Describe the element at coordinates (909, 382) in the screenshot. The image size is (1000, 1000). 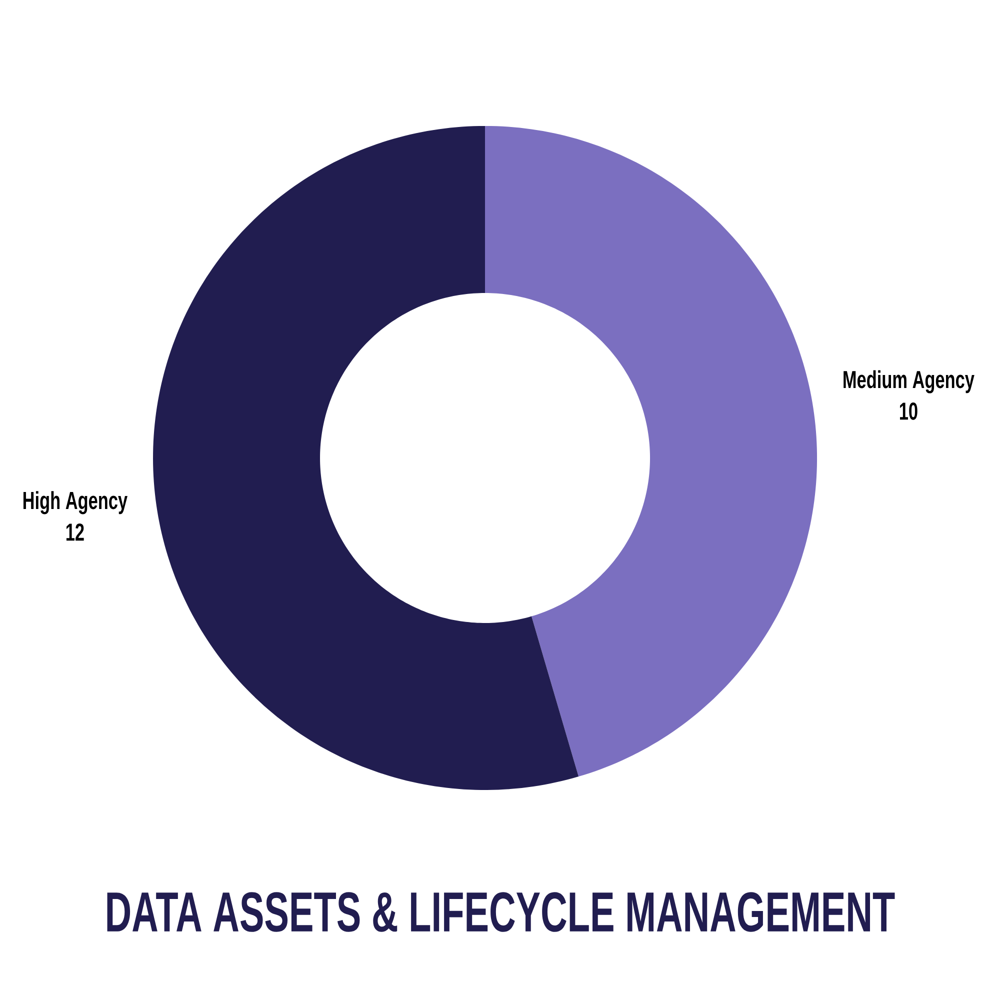
I see `slice-label: Medium Agency` at that location.